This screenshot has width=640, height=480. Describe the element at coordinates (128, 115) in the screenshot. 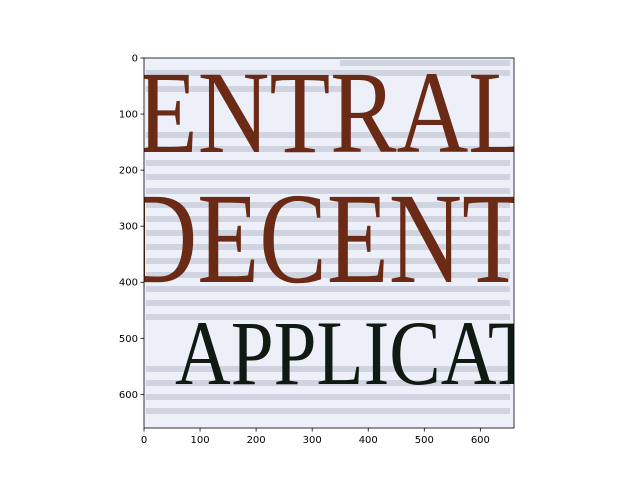

I see `y-tick-label: 100` at that location.